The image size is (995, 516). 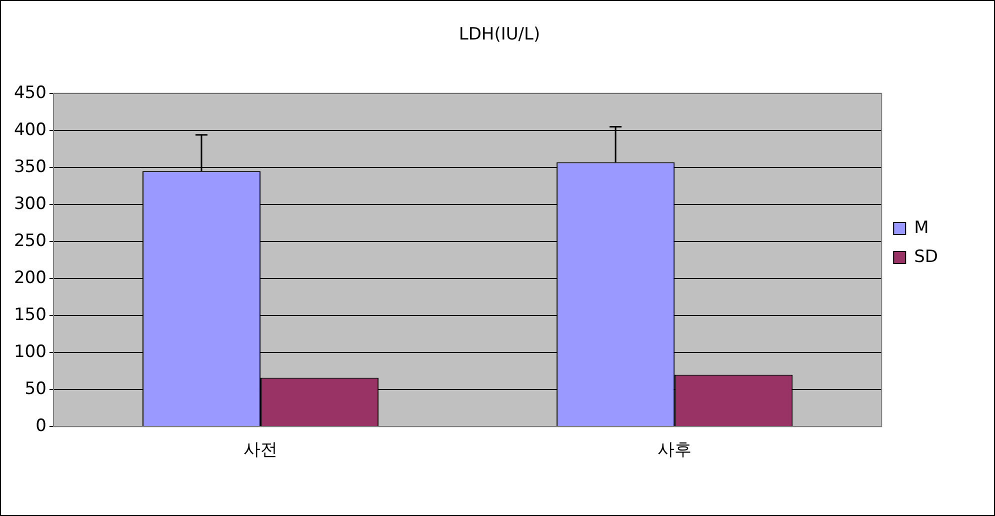 What do you see at coordinates (260, 450) in the screenshot?
I see `x-tick-label: 사전` at bounding box center [260, 450].